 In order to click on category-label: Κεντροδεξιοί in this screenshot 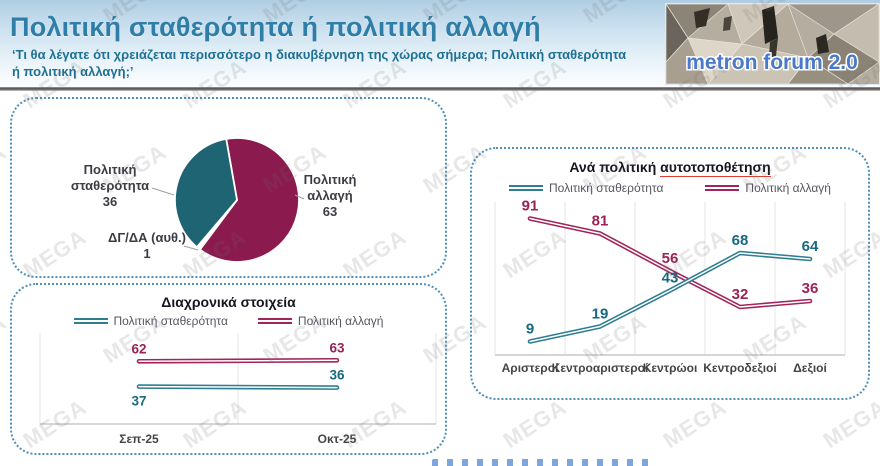, I will do `click(739, 368)`.